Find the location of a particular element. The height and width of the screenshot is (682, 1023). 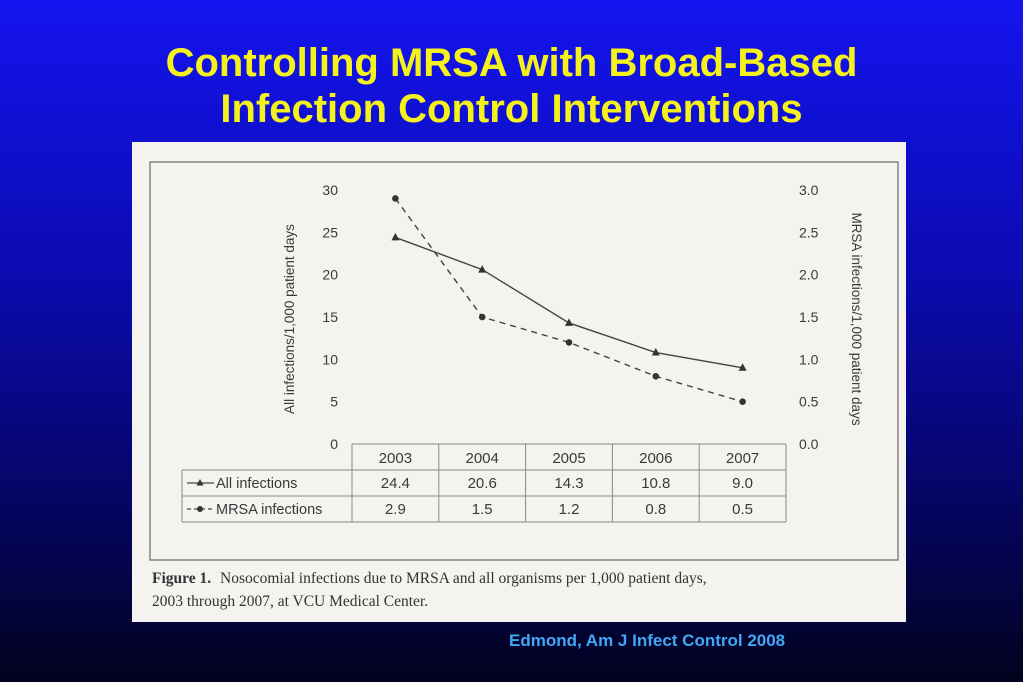

right-axis-title: MRSA infections/1,000 patient days is located at coordinates (856, 318).